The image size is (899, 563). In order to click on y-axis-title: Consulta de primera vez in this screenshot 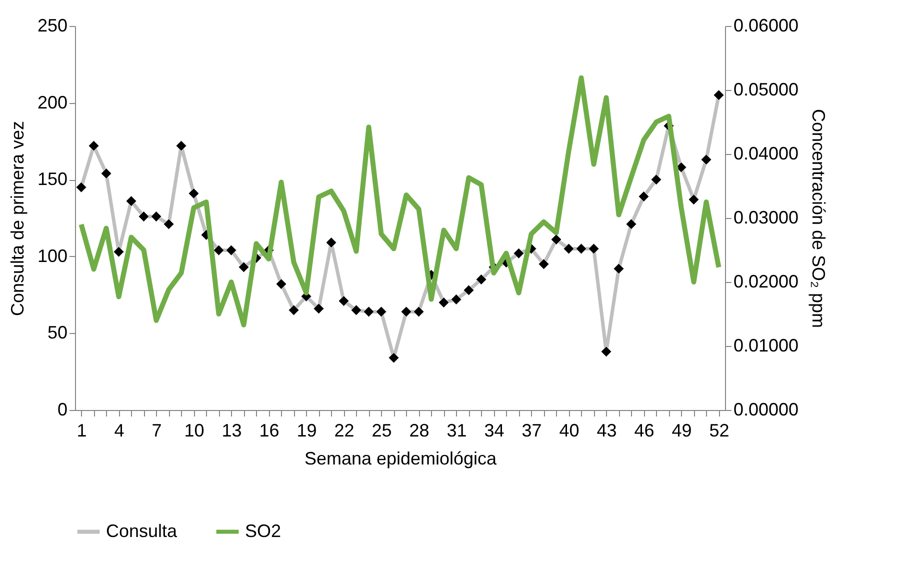, I will do `click(17, 218)`.